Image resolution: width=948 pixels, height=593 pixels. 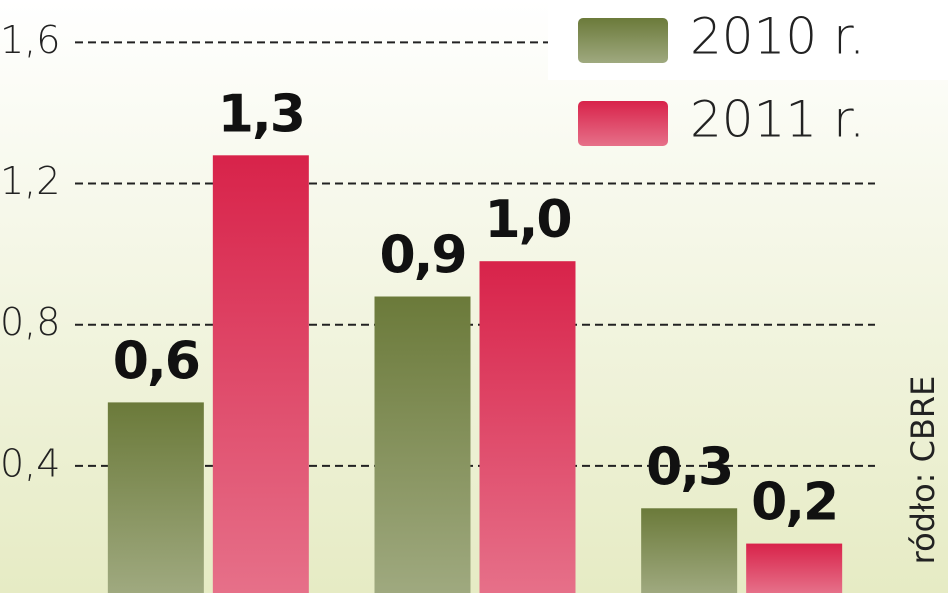 I want to click on value-label: 1,3, so click(x=261, y=114).